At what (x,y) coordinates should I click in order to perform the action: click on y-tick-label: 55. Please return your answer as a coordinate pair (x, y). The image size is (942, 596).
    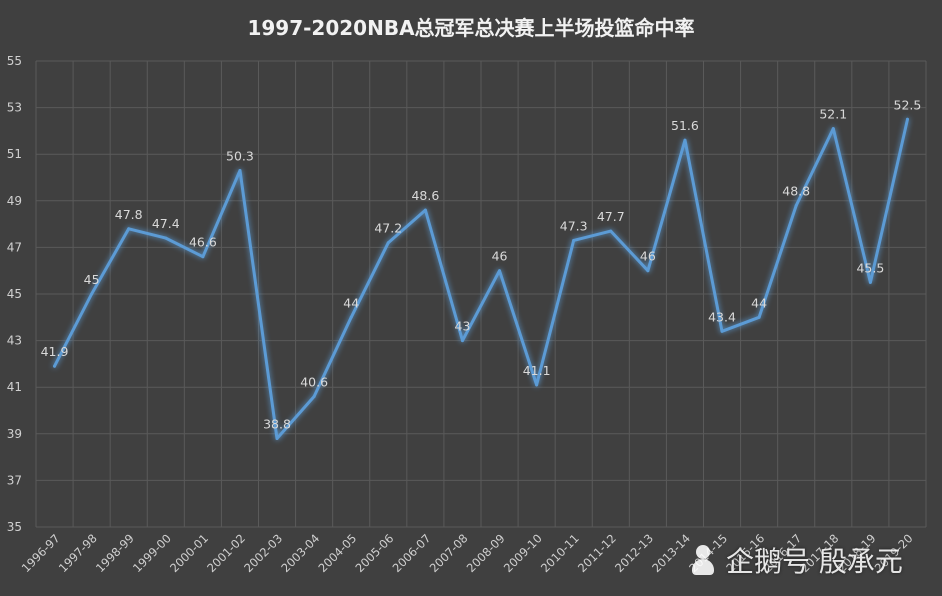
    Looking at the image, I should click on (14, 61).